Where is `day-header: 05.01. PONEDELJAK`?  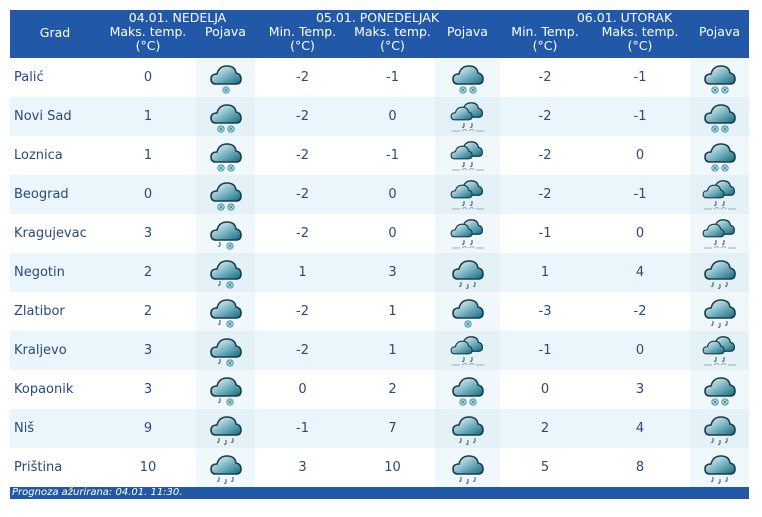 day-header: 05.01. PONEDELJAK is located at coordinates (378, 17).